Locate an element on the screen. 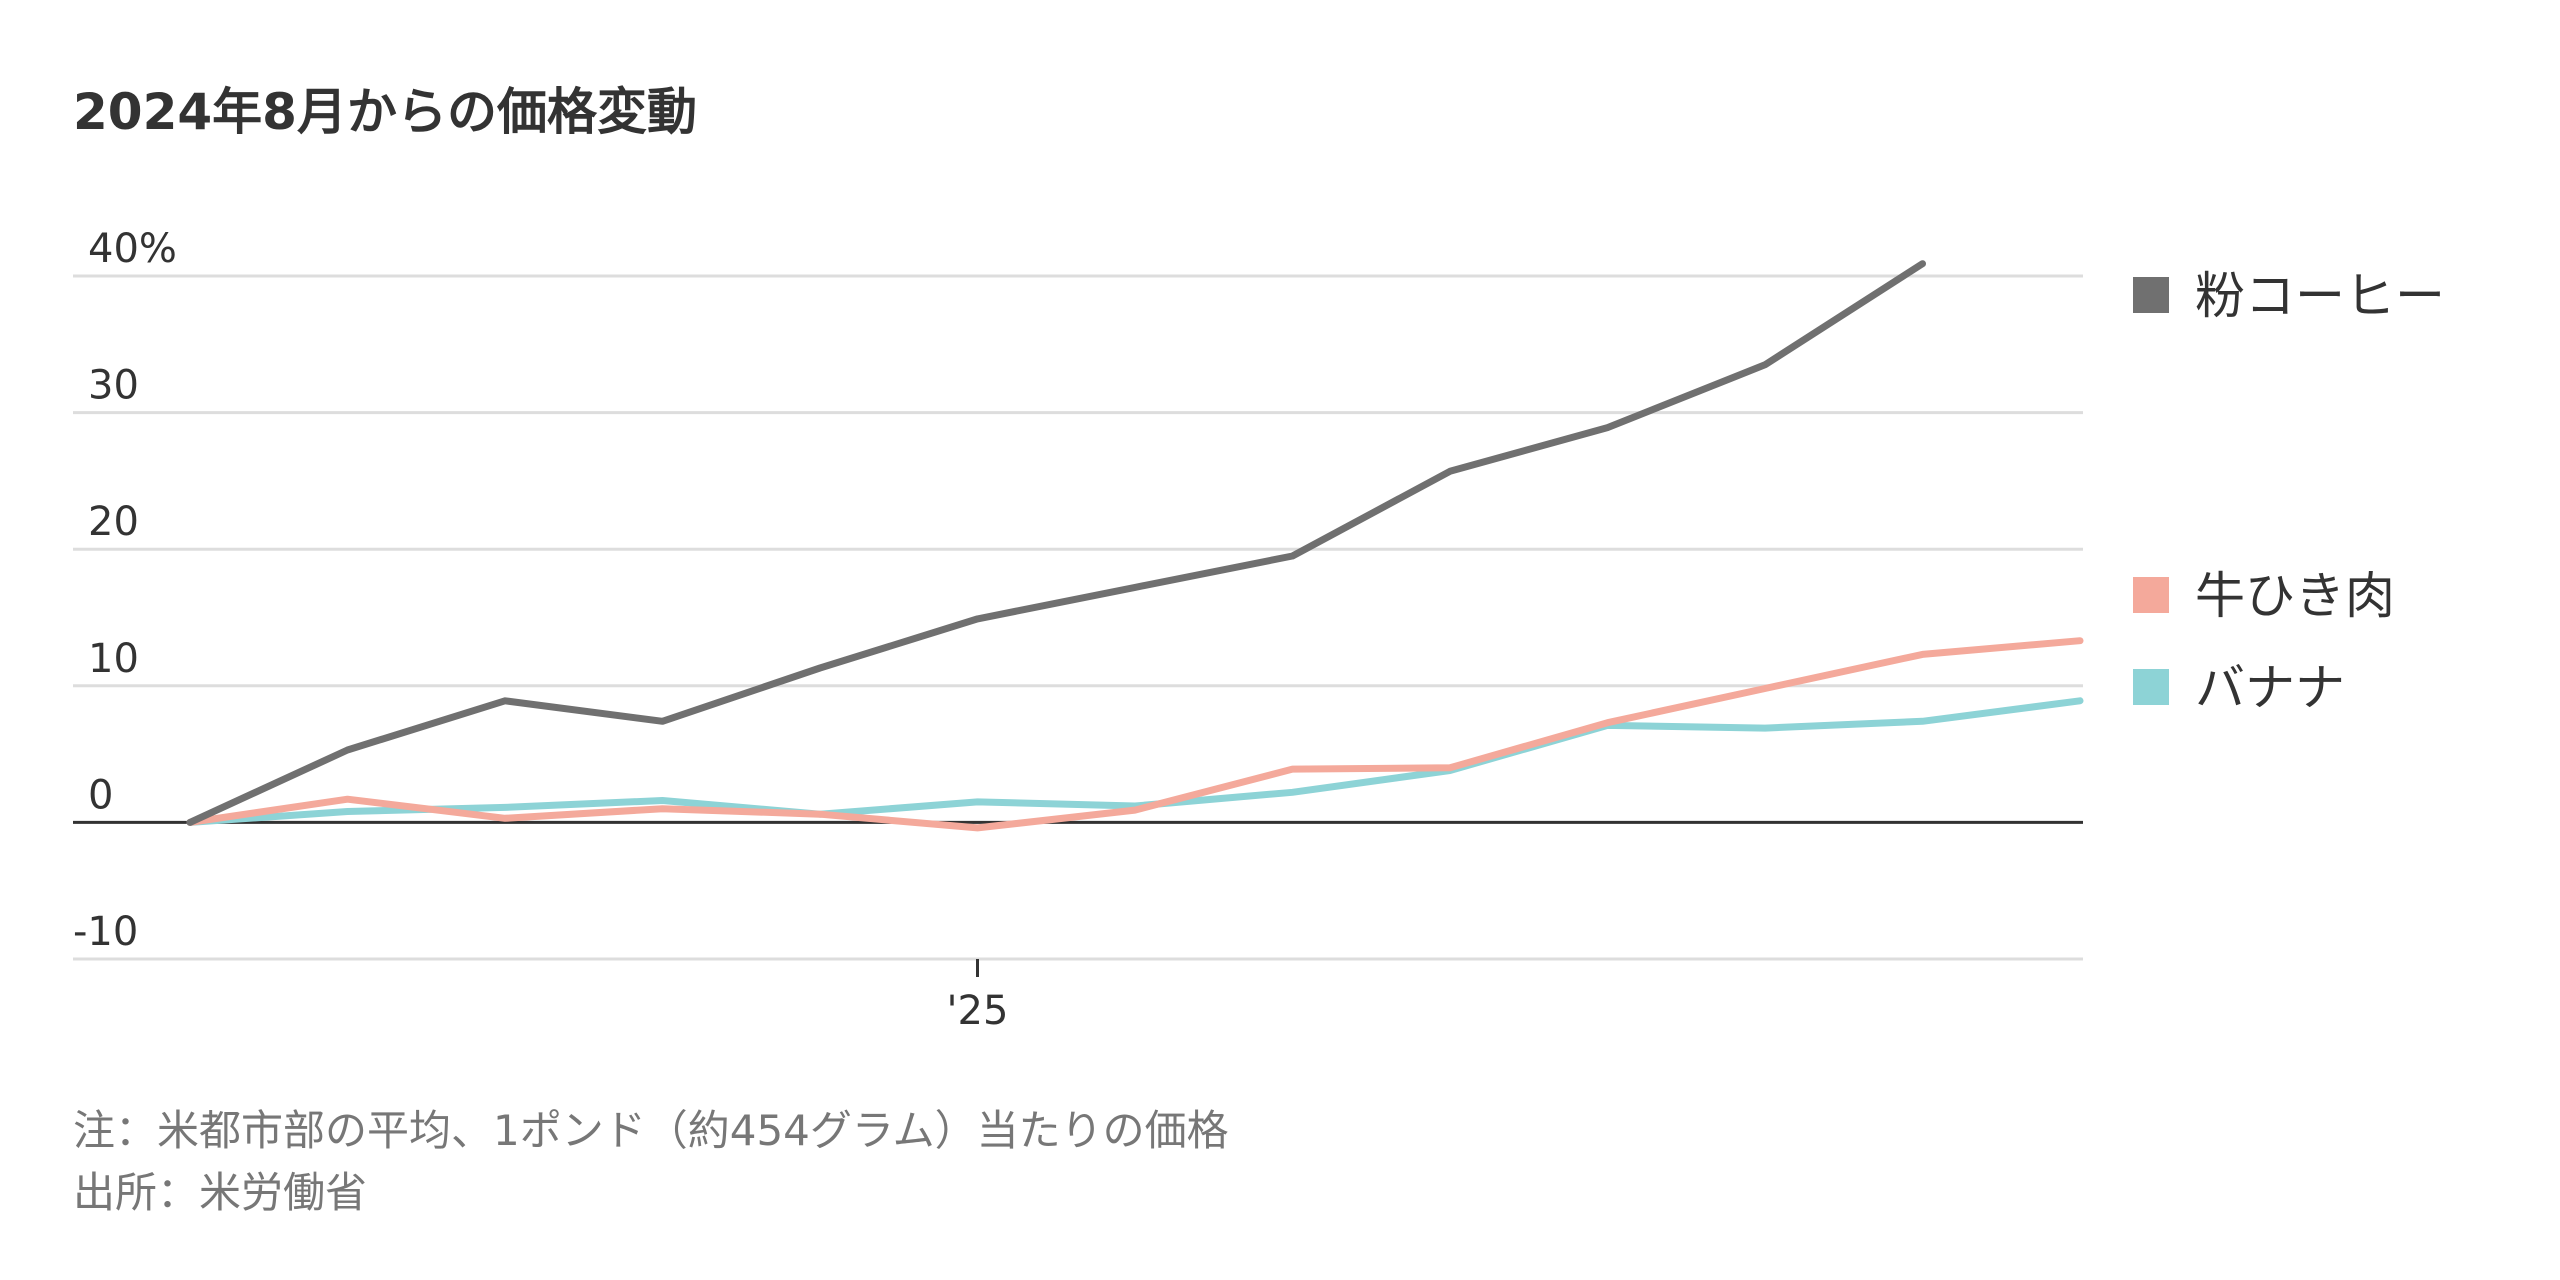 The height and width of the screenshot is (1280, 2560). x-axis-ticks: '25 is located at coordinates (978, 996).